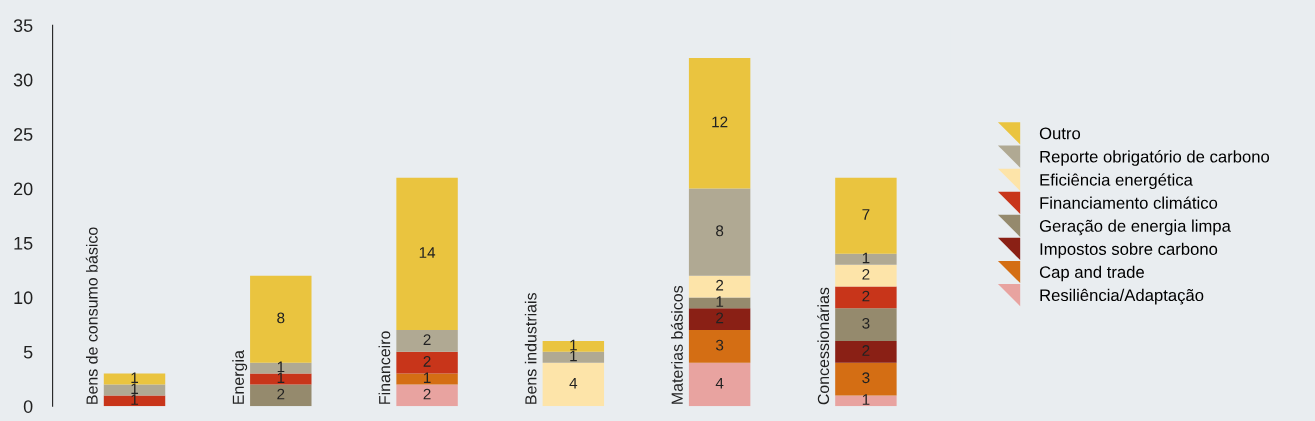 This screenshot has width=1315, height=421. Describe the element at coordinates (1060, 133) in the screenshot. I see `legend-label: Outro` at that location.